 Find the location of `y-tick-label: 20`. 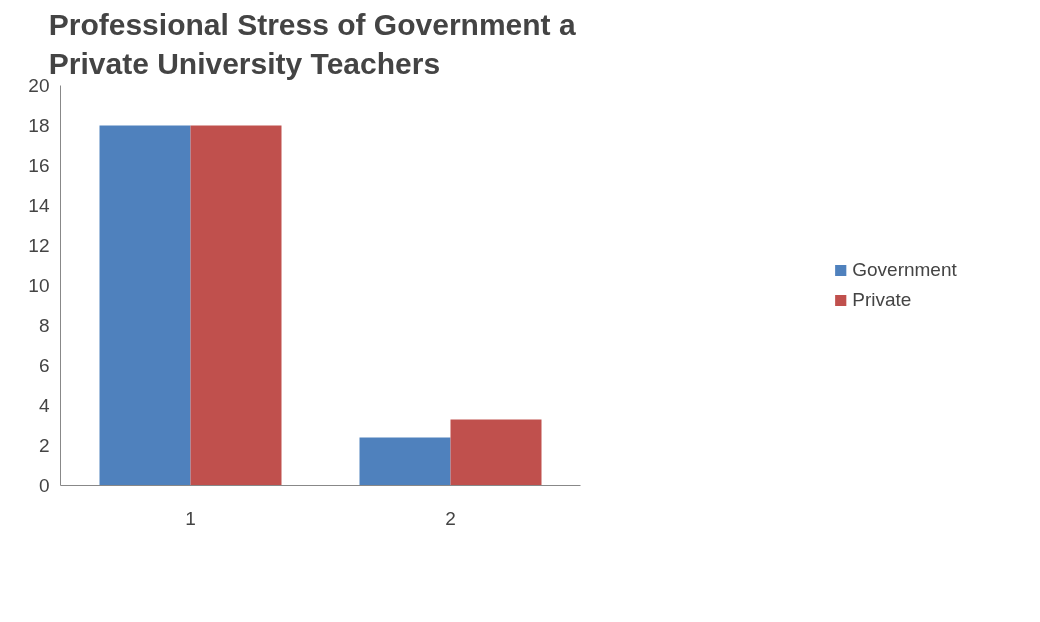

y-tick-label: 20 is located at coordinates (39, 85).